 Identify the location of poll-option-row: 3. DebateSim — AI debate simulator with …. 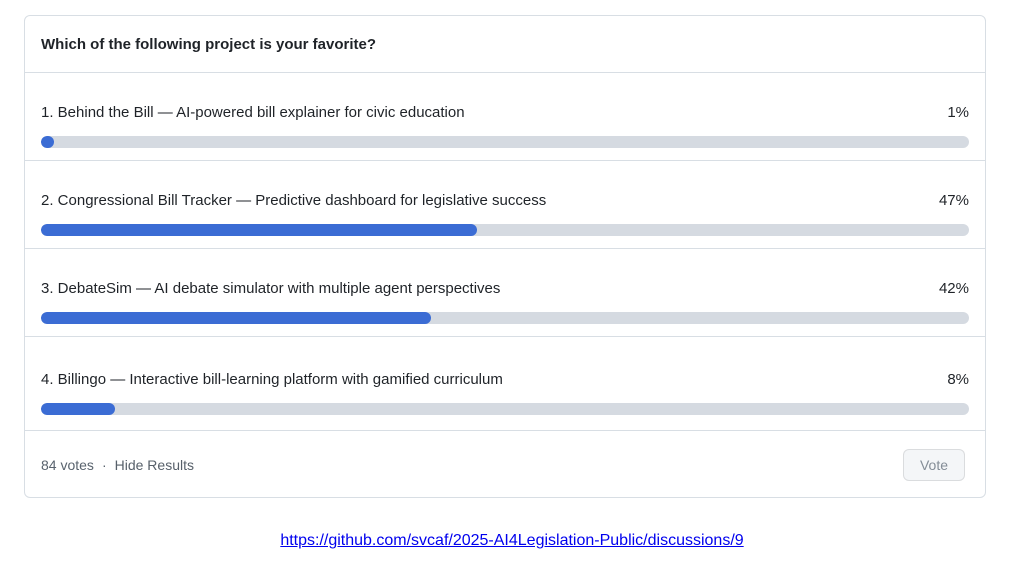
(505, 293).